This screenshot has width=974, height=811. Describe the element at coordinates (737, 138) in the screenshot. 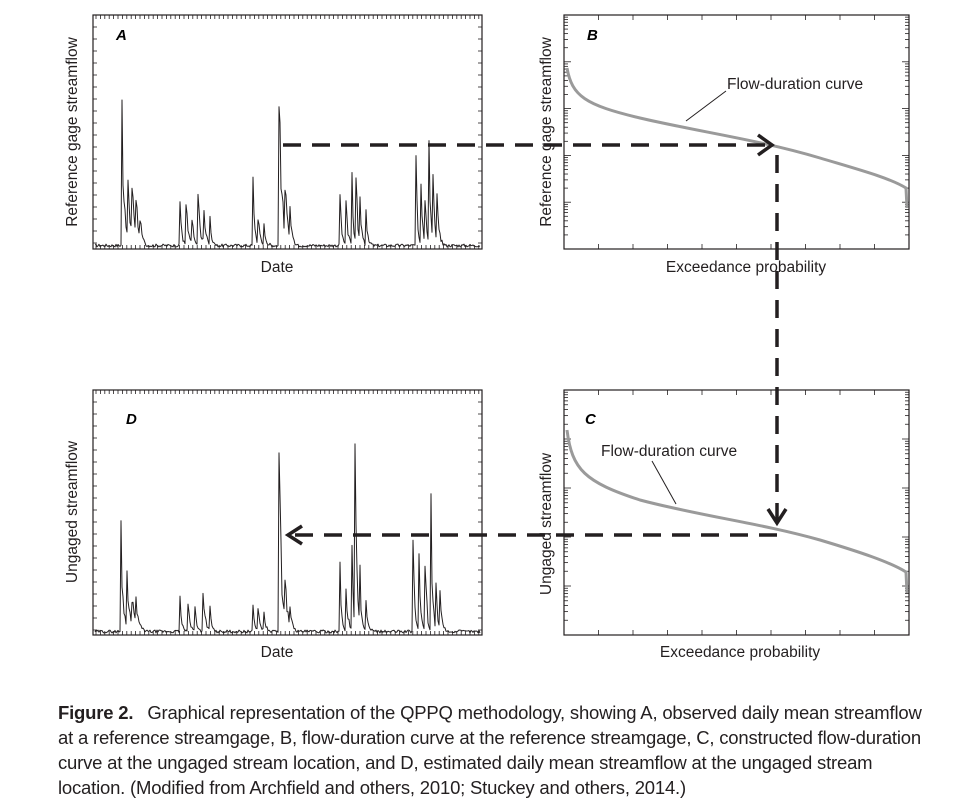

I see `panel-b-flow-duration-curve` at that location.